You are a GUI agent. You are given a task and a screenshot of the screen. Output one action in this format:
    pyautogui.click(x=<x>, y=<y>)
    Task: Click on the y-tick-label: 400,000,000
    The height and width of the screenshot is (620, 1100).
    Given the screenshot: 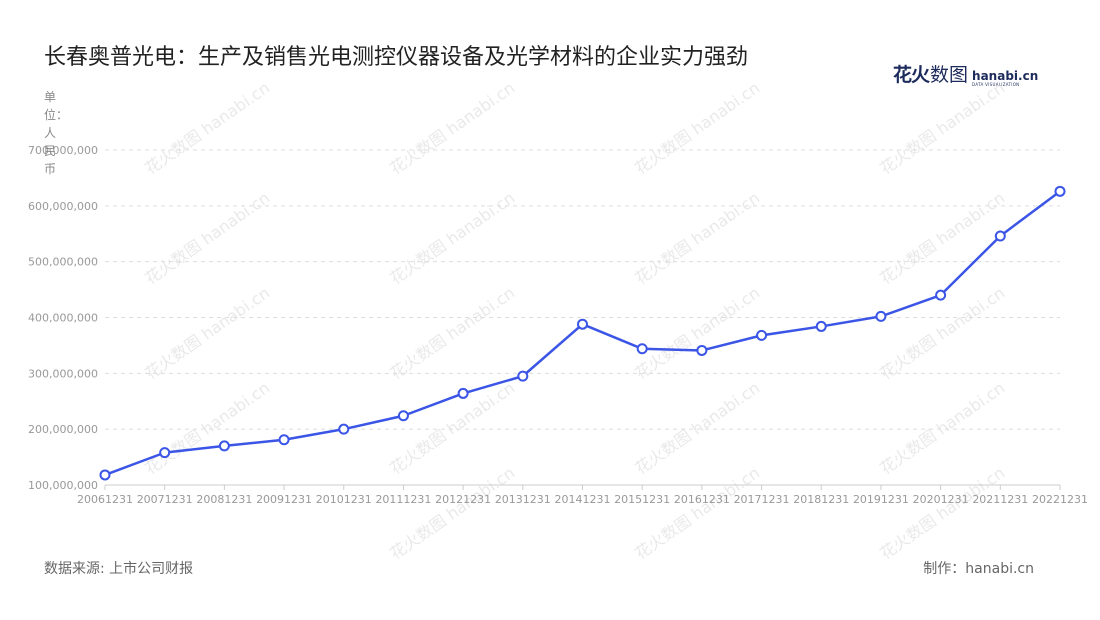 What is the action you would take?
    pyautogui.click(x=63, y=318)
    